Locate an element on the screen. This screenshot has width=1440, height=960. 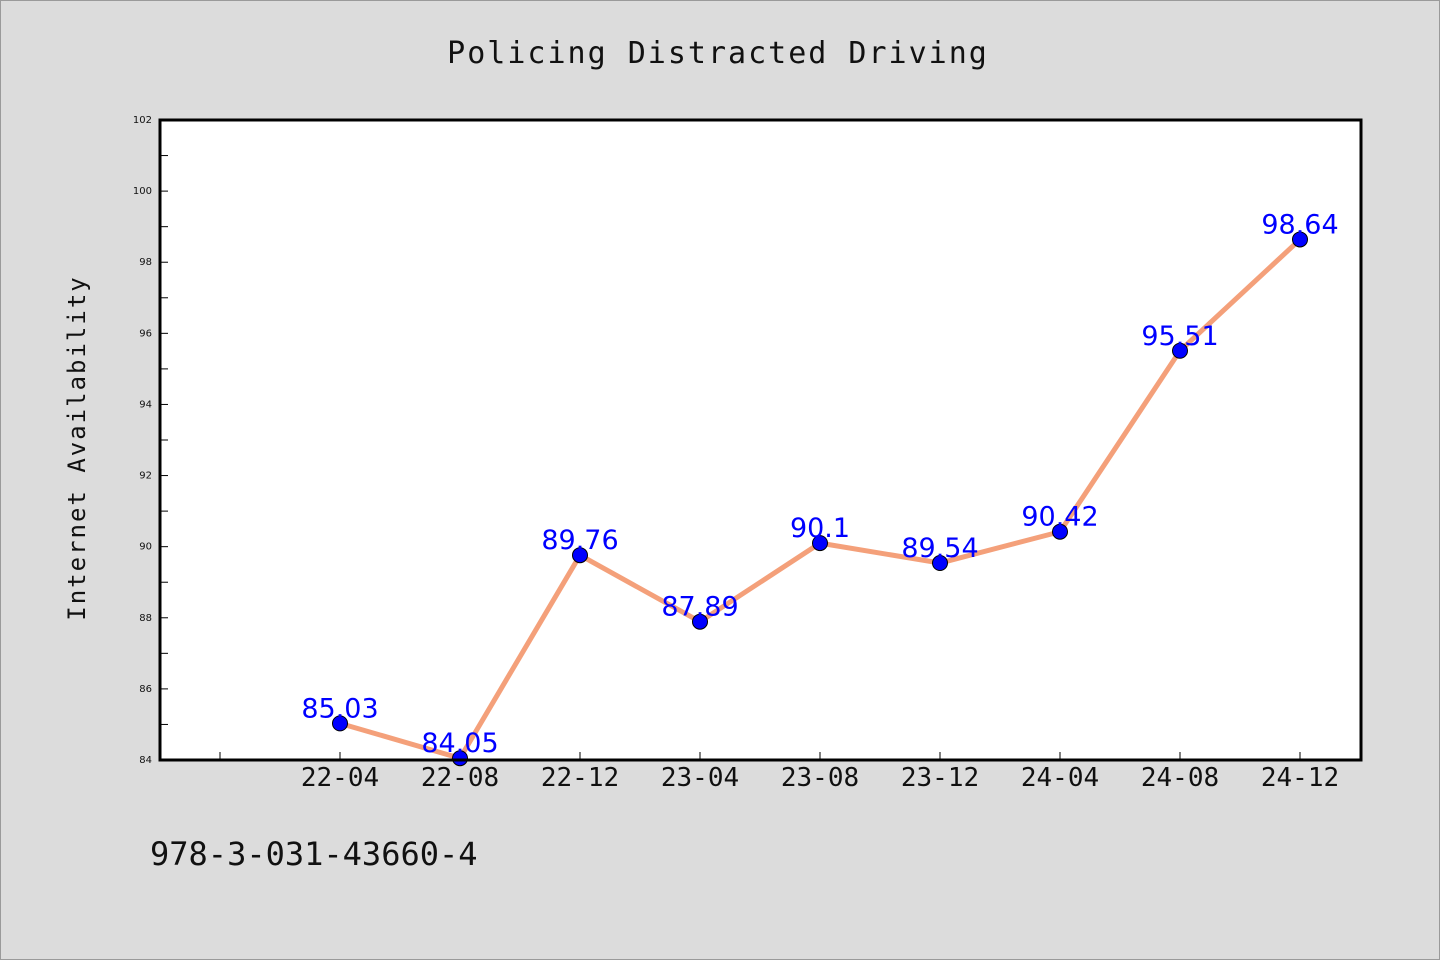
chart-title: Policing Distracted Driving is located at coordinates (718, 53).